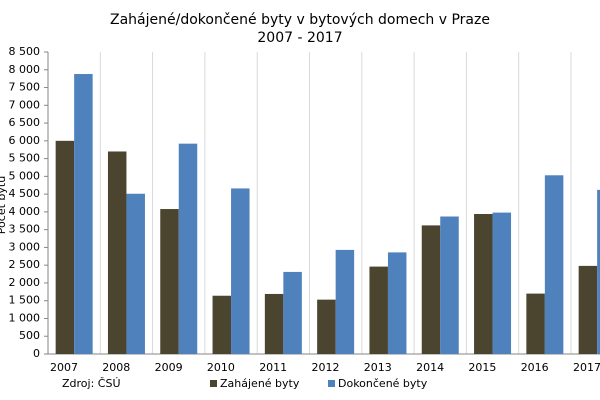 The width and height of the screenshot is (600, 400). I want to click on y-tick-label: 5 500, so click(25, 158).